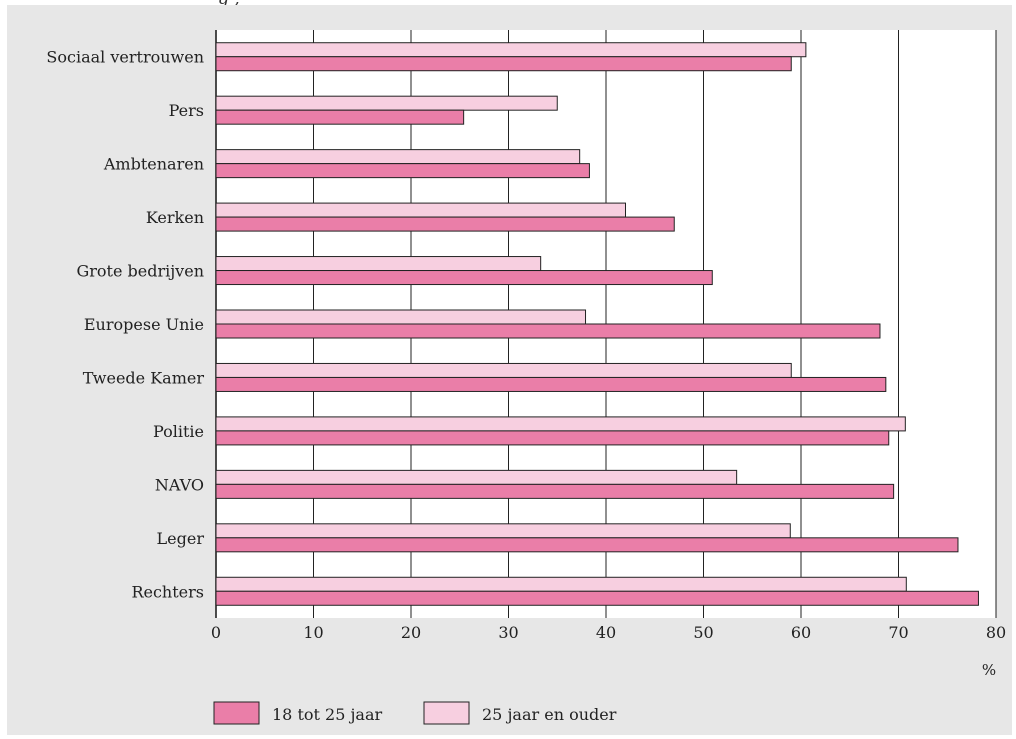 The width and height of the screenshot is (1016, 739). What do you see at coordinates (989, 670) in the screenshot?
I see `unit-label: %` at bounding box center [989, 670].